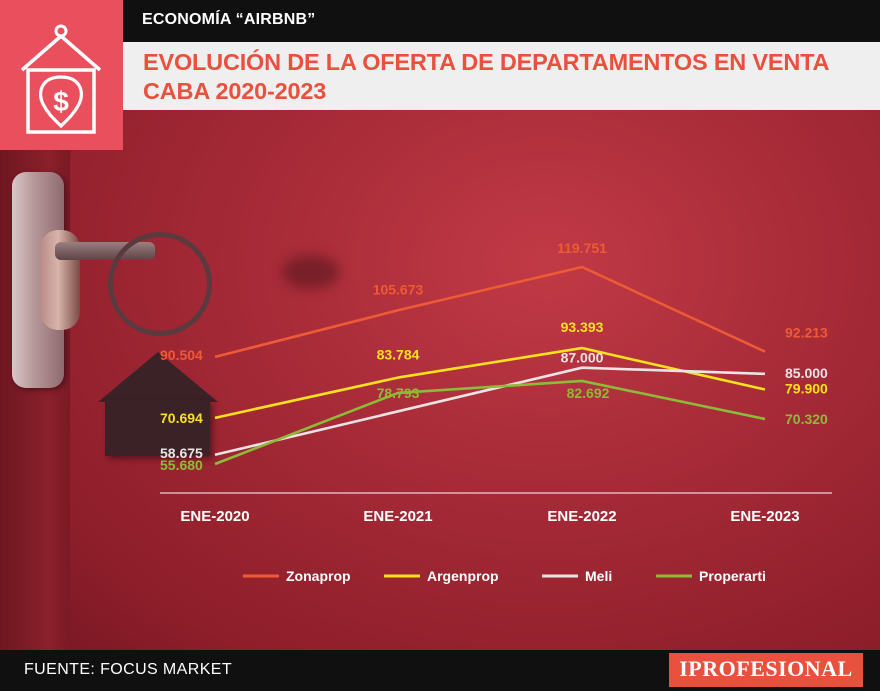 Image resolution: width=880 pixels, height=691 pixels. I want to click on legend-label: Zonaprop, so click(318, 576).